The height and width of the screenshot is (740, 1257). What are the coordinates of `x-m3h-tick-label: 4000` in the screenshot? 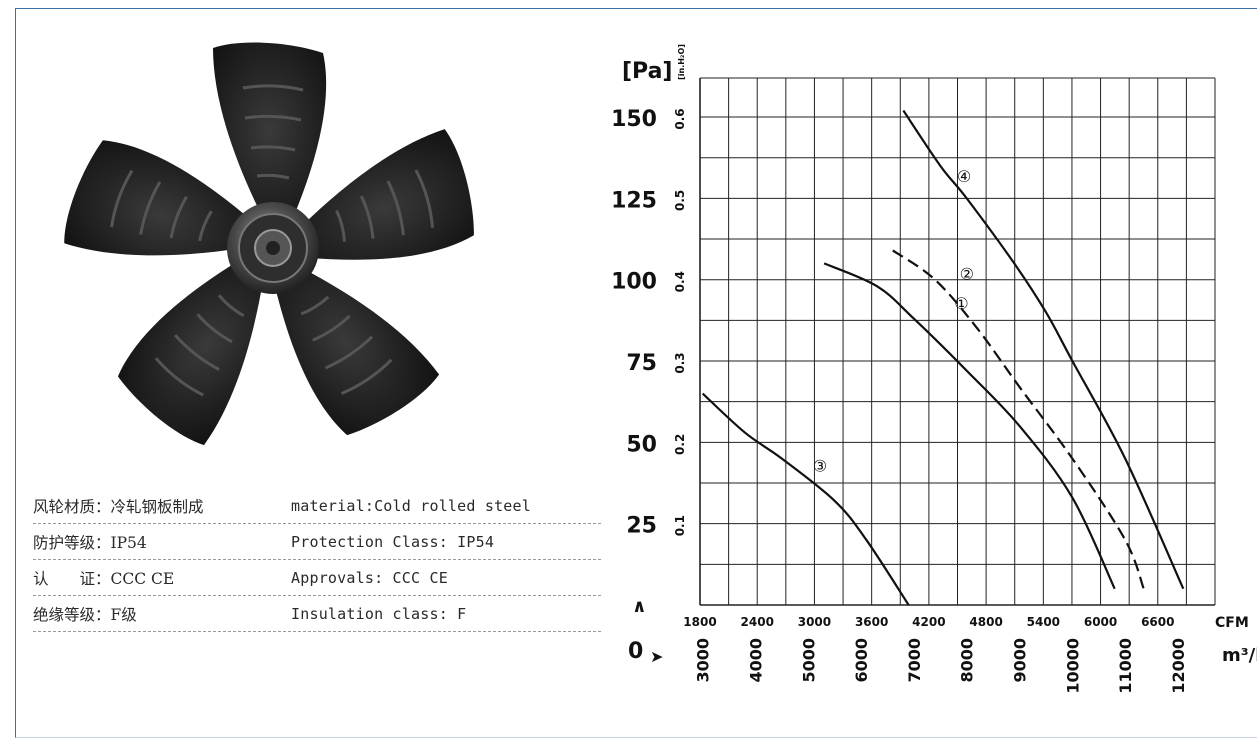 It's located at (755, 660).